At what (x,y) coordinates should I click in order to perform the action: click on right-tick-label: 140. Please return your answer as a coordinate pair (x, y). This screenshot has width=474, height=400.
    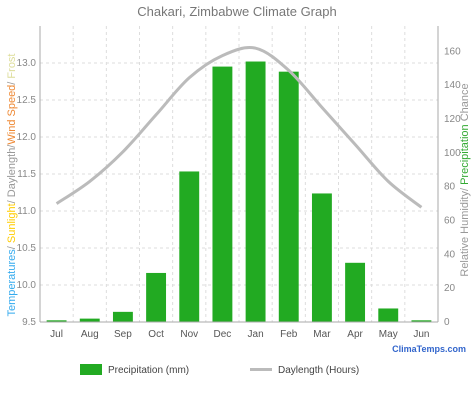
    Looking at the image, I should click on (452, 85).